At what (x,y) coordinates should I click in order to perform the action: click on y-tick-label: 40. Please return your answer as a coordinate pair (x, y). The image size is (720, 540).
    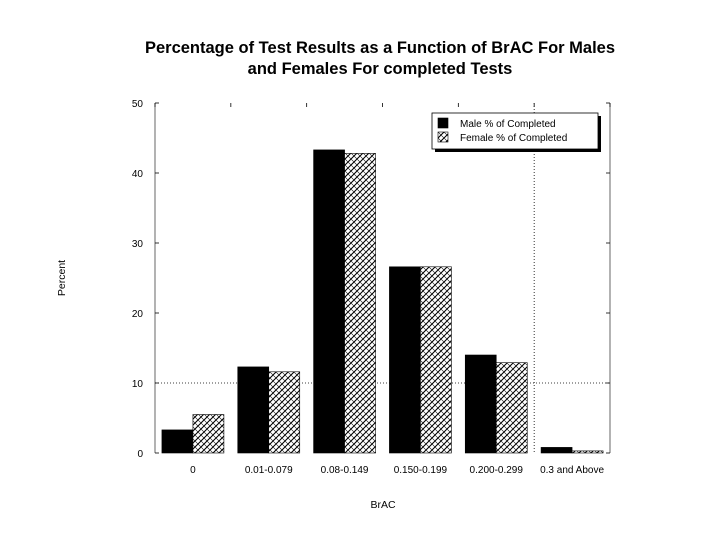
    Looking at the image, I should click on (138, 174).